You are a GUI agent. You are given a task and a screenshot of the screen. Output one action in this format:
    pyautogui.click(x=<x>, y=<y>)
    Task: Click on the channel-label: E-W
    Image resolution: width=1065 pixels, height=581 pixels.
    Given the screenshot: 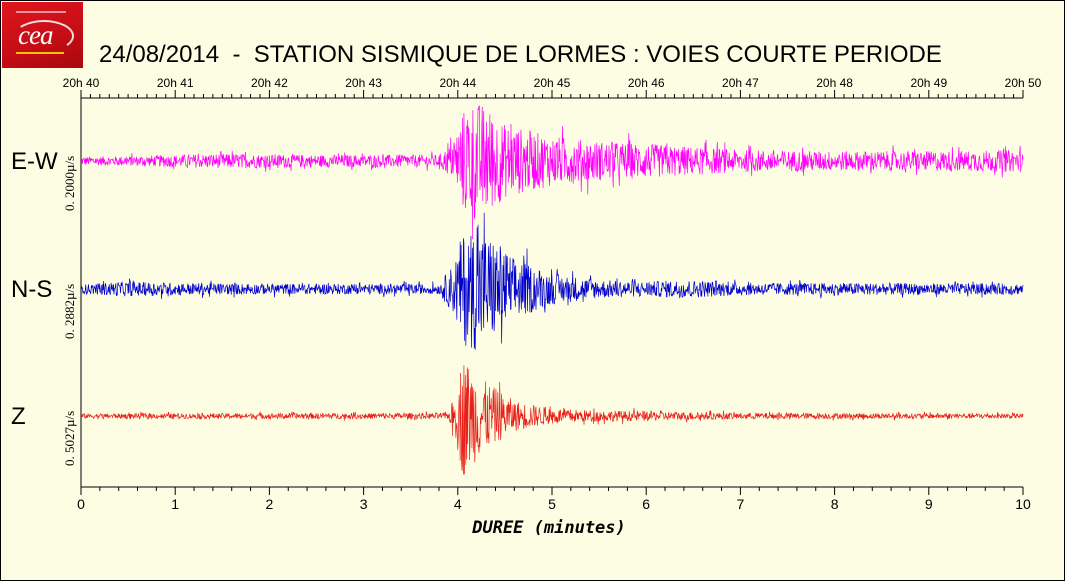 What is the action you would take?
    pyautogui.click(x=34, y=161)
    